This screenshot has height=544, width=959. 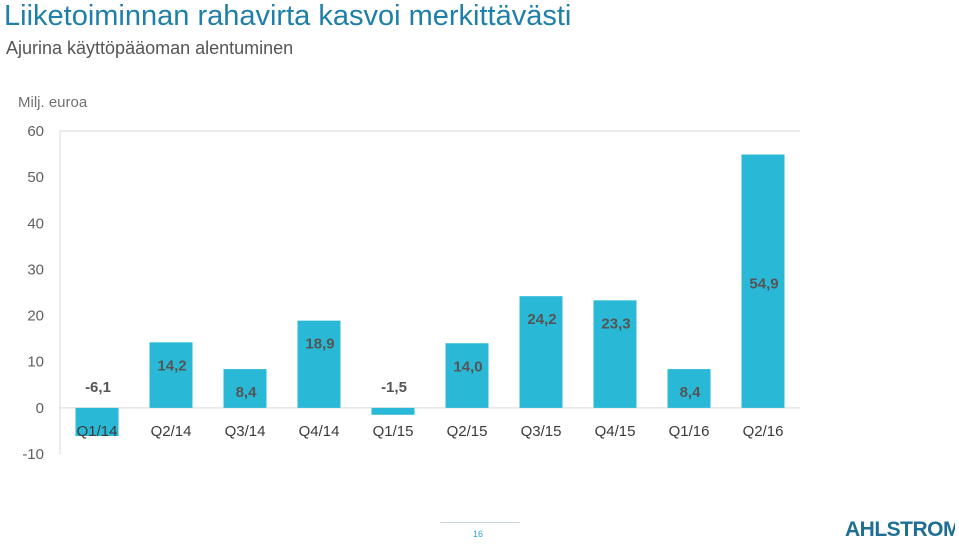 What do you see at coordinates (763, 284) in the screenshot?
I see `data-label: 54,9` at bounding box center [763, 284].